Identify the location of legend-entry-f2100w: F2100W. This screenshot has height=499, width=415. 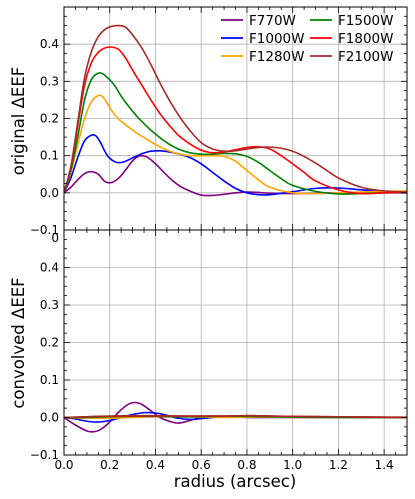
(351, 57).